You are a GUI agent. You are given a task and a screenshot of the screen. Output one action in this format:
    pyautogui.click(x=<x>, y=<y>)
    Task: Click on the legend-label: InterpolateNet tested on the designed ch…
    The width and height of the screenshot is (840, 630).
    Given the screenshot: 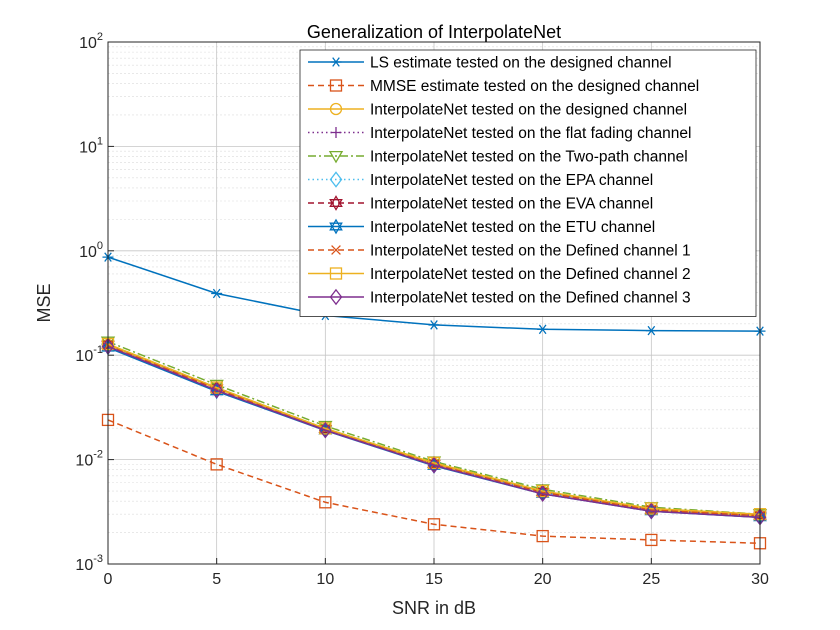 What is the action you would take?
    pyautogui.click(x=528, y=110)
    